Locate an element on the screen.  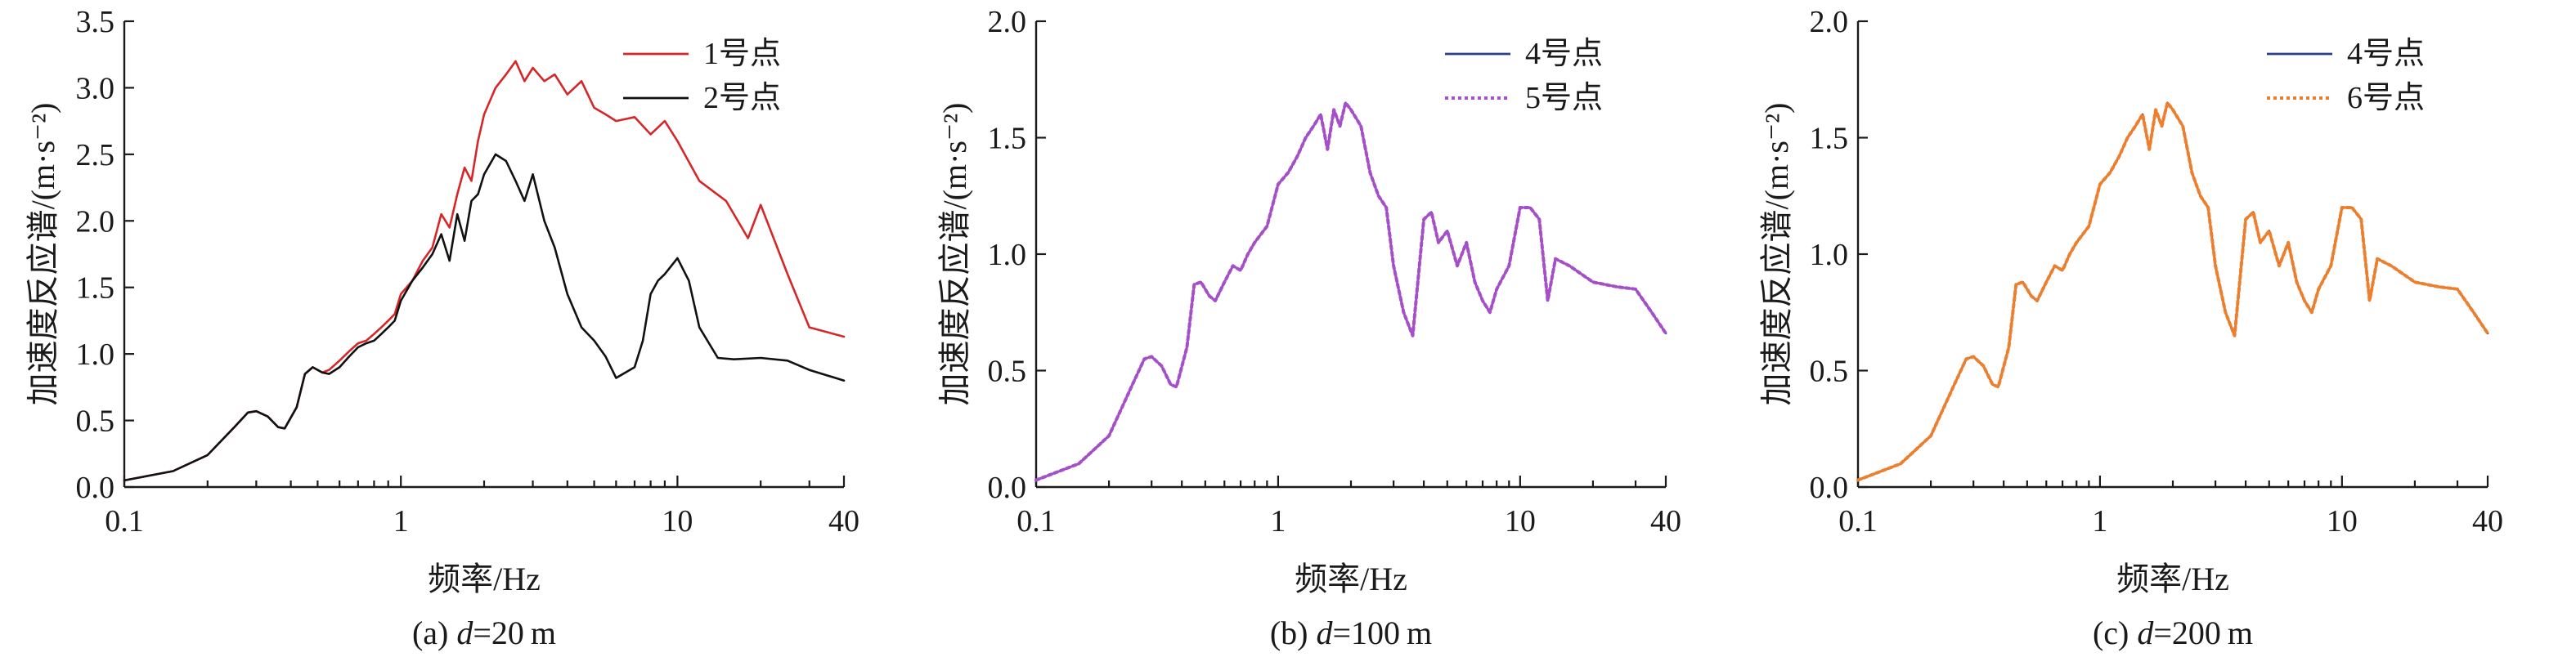
legend-label: 5号点 is located at coordinates (1564, 98).